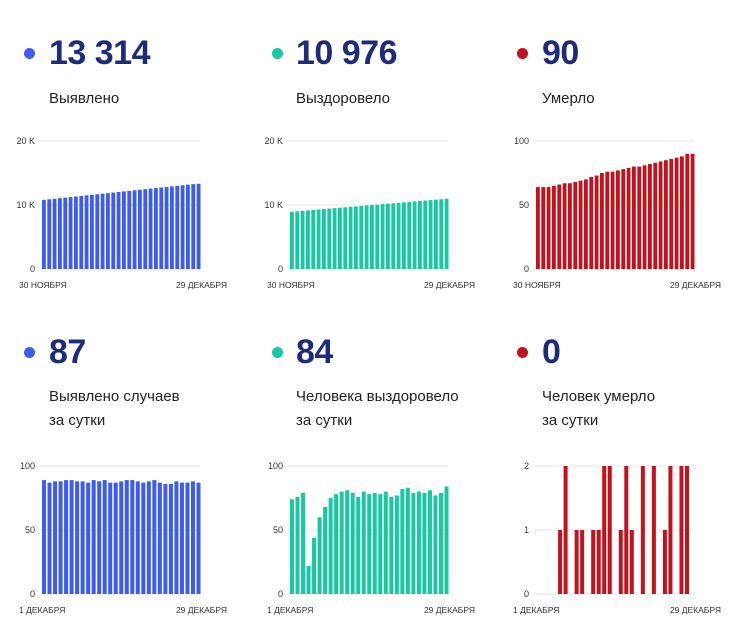 This screenshot has height=633, width=744. What do you see at coordinates (29, 53) in the screenshot?
I see `blue-dot-icon` at bounding box center [29, 53].